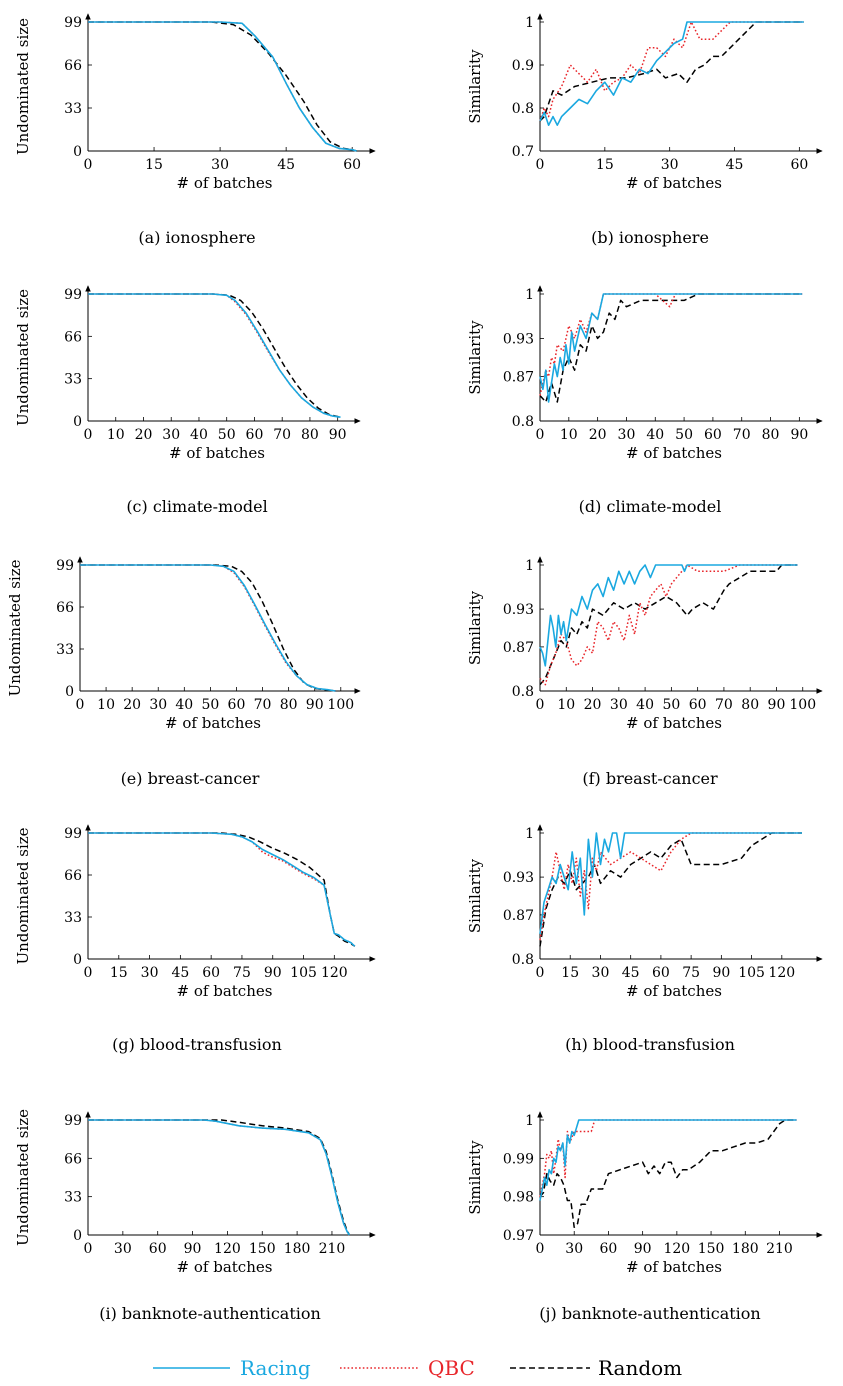 The height and width of the screenshot is (1386, 843). I want to click on x-tick-label: 210, so click(779, 1249).